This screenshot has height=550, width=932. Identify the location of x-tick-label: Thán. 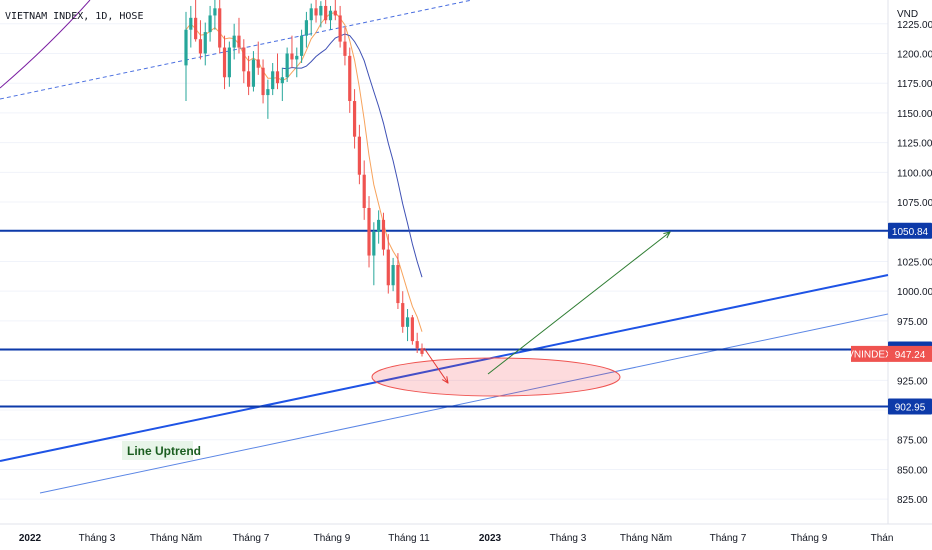
(882, 538).